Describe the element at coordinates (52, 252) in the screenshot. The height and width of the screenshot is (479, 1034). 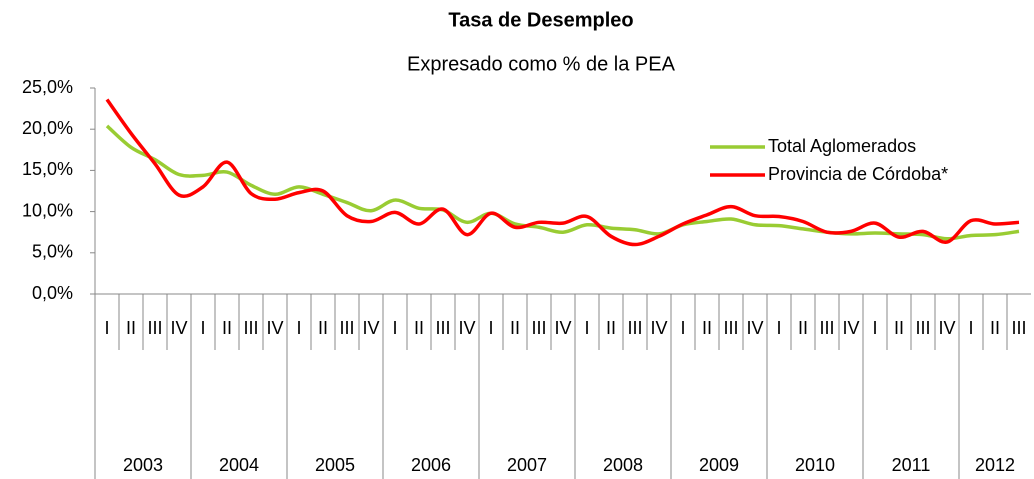
I see `y-tick-label: 5,0%` at that location.